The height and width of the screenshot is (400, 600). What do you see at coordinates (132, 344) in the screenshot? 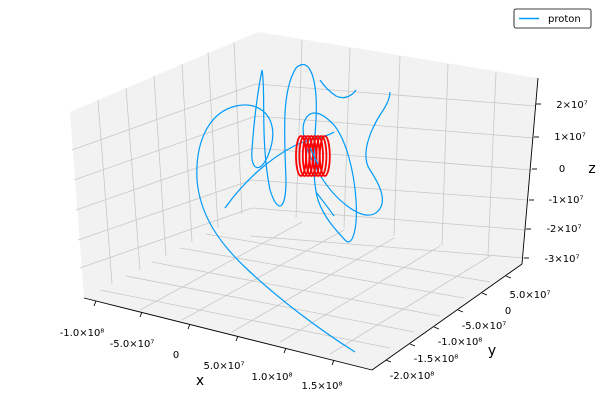
I see `x-tick-label-1: -5.0×10⁷` at bounding box center [132, 344].